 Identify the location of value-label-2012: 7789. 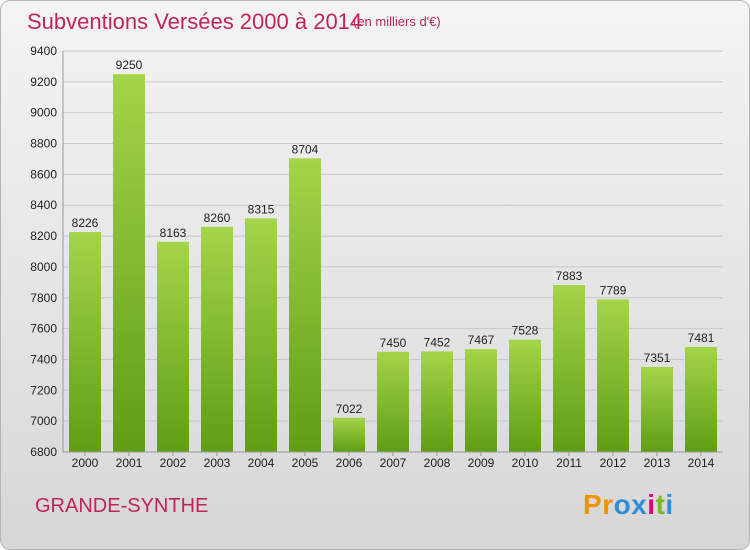
(613, 290).